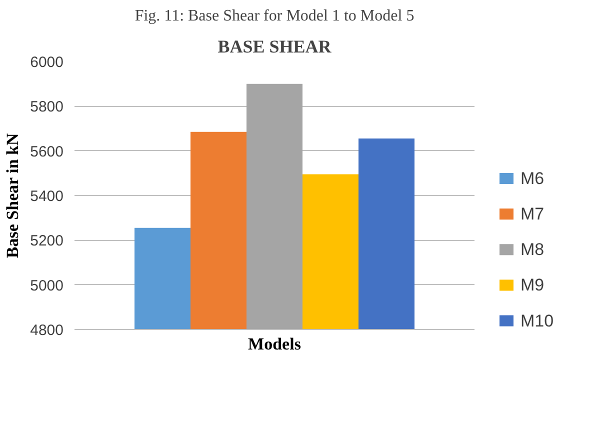 Image resolution: width=616 pixels, height=428 pixels. I want to click on chart-title: BASE SHEAR, so click(275, 46).